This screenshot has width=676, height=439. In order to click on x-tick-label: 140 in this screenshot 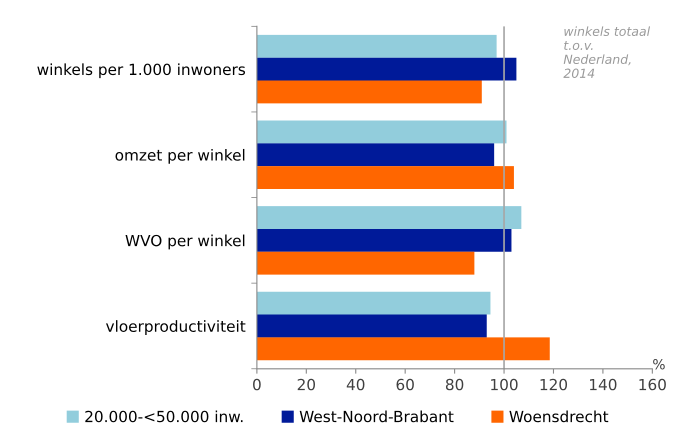, I will do `click(603, 384)`.